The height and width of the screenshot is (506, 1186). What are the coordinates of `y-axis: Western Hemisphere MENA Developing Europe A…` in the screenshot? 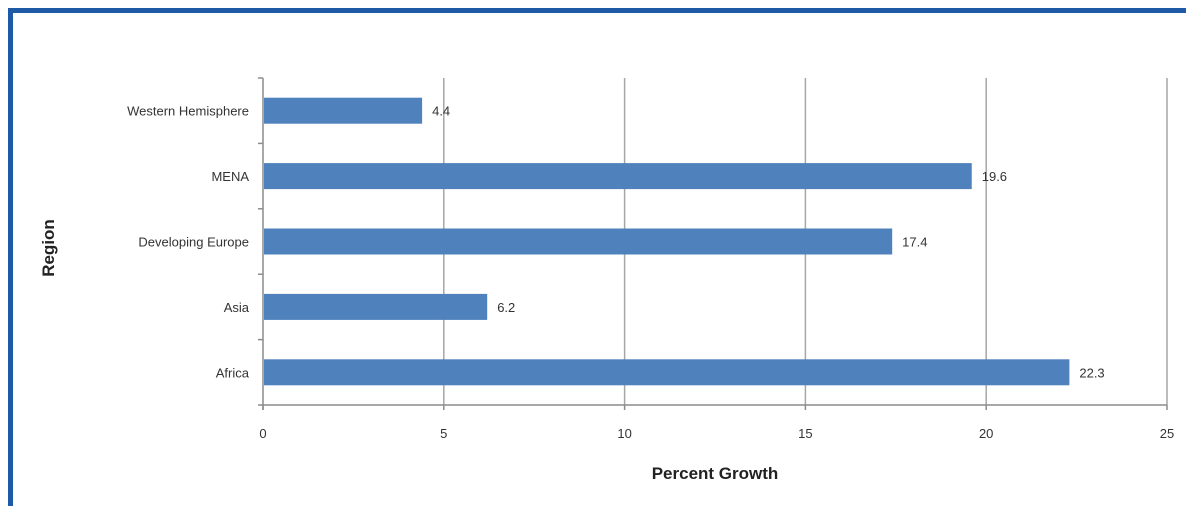 It's located at (195, 243).